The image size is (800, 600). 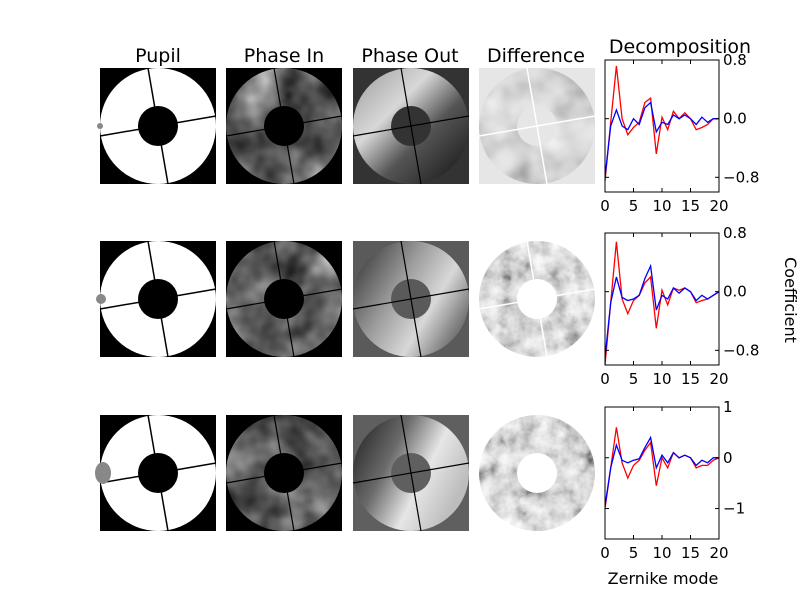 I want to click on pupil-image-row2, so click(x=156, y=299).